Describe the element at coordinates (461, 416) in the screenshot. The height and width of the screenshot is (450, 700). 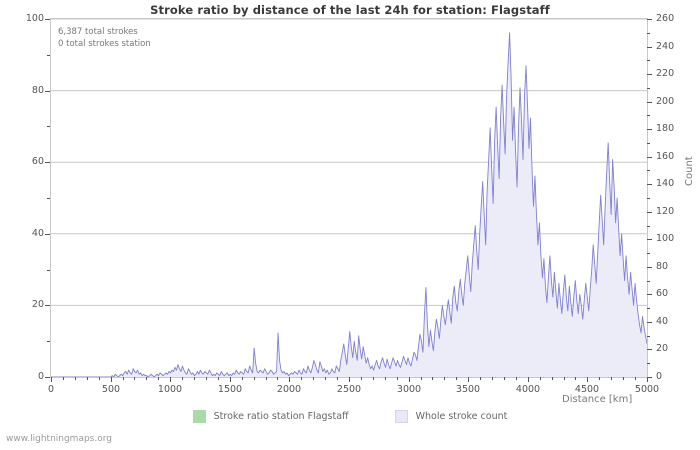
I see `legend-label-whole-stroke-count: Whole stroke count` at that location.